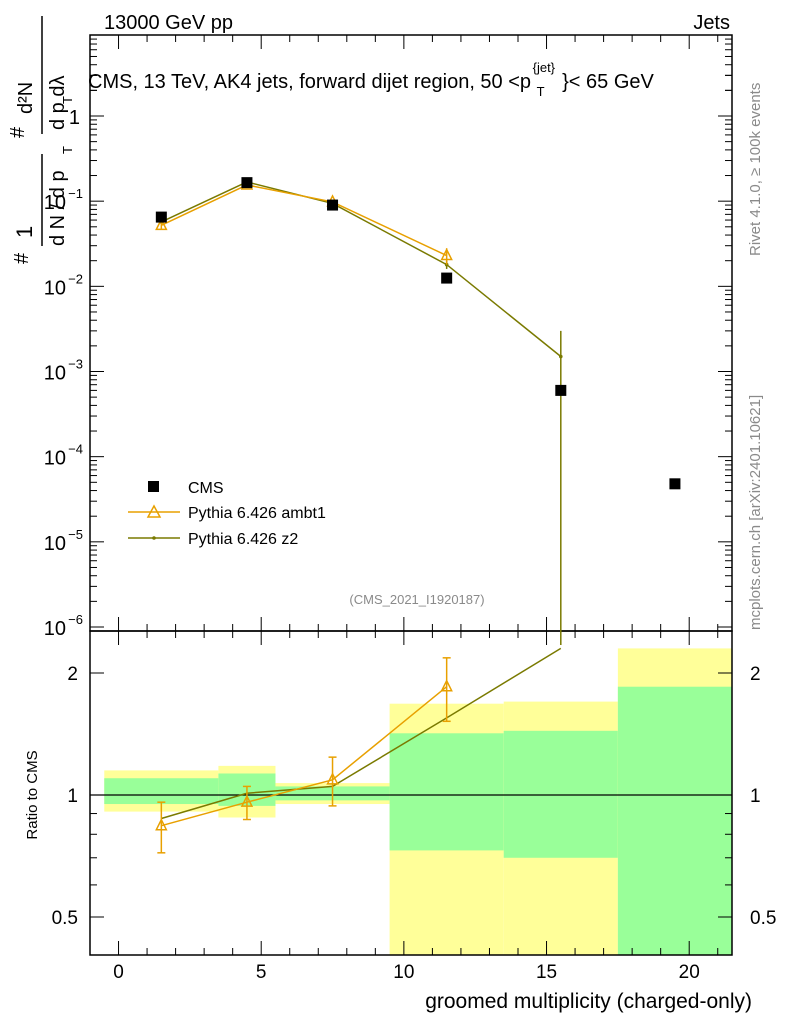 The width and height of the screenshot is (786, 1024). I want to click on ylabel-denominator-2-sub: T, so click(67, 100).